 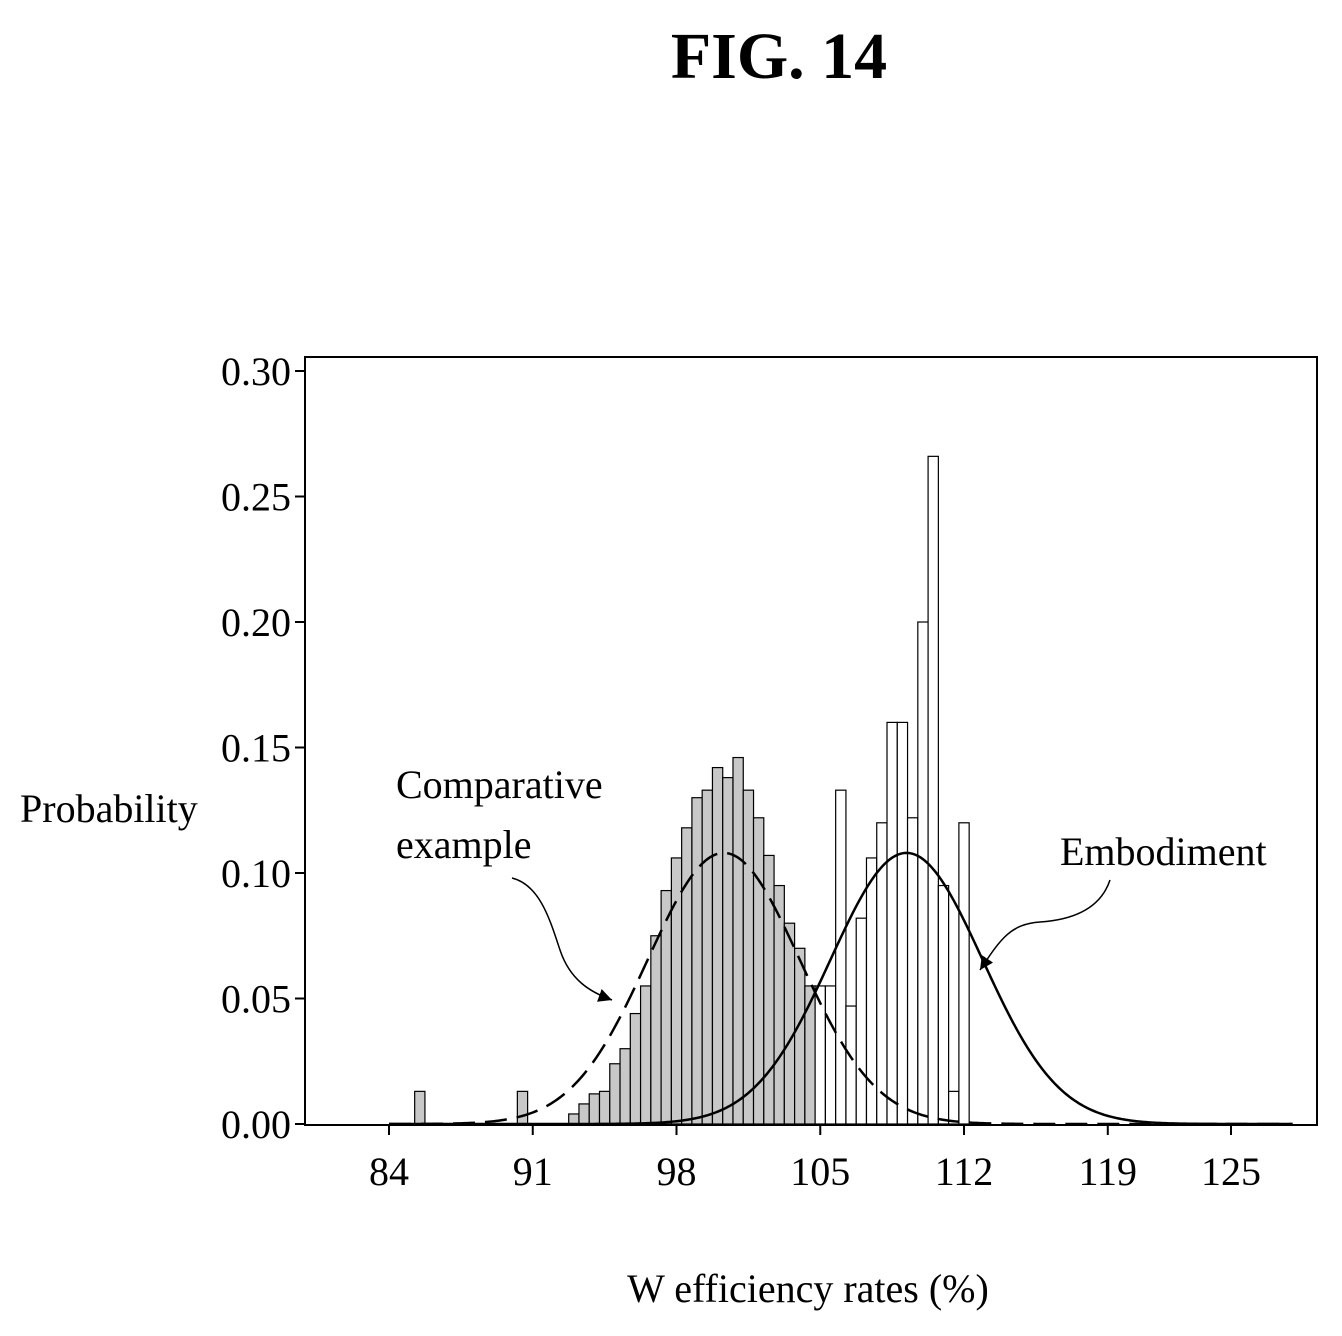 I want to click on y-tick-label: 0.10, so click(x=256, y=873).